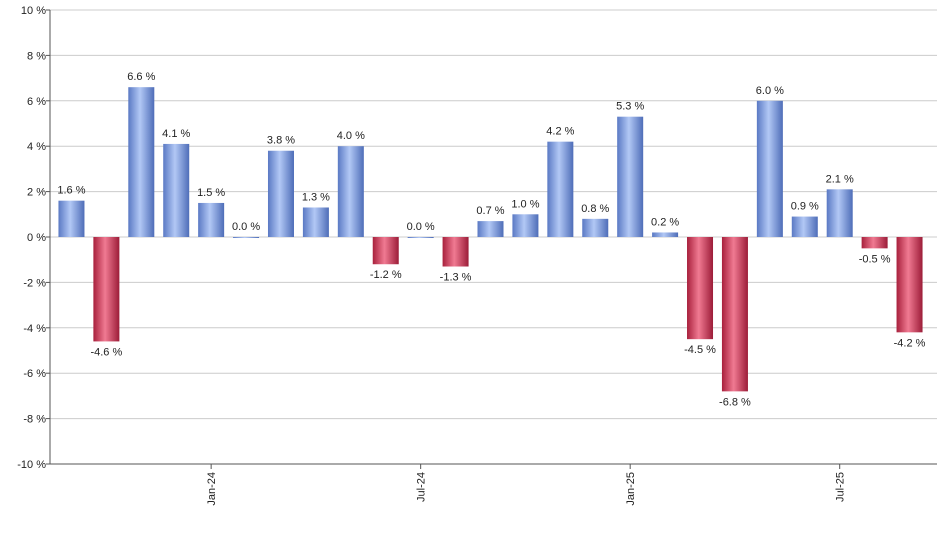 The width and height of the screenshot is (940, 550). What do you see at coordinates (805, 207) in the screenshot?
I see `data-label: 0.9 %` at bounding box center [805, 207].